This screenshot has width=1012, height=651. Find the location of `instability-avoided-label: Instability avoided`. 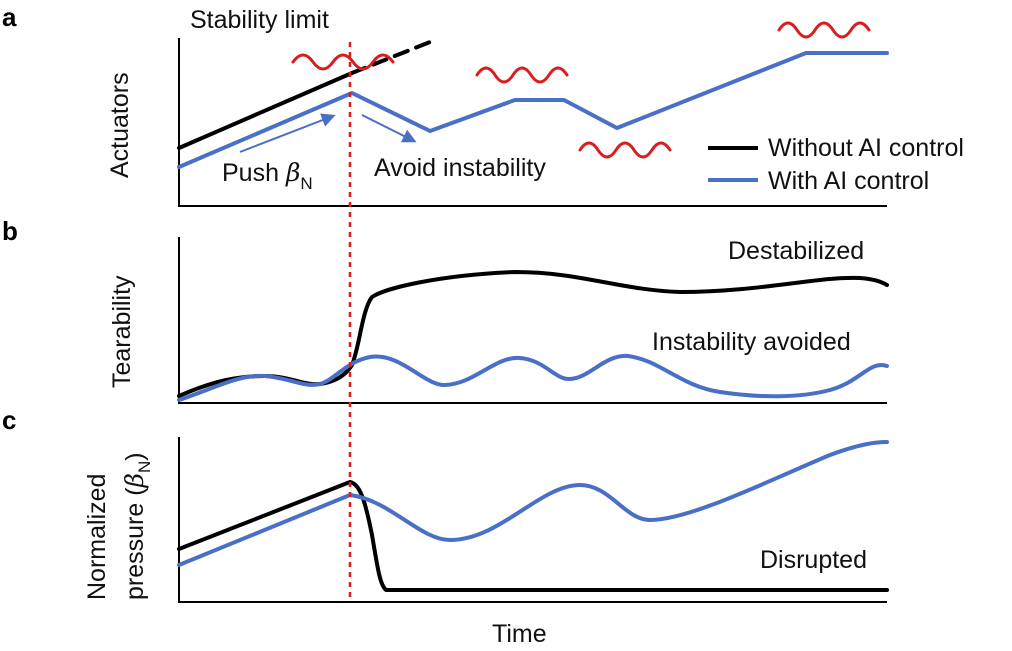

instability-avoided-label: Instability avoided is located at coordinates (751, 342).